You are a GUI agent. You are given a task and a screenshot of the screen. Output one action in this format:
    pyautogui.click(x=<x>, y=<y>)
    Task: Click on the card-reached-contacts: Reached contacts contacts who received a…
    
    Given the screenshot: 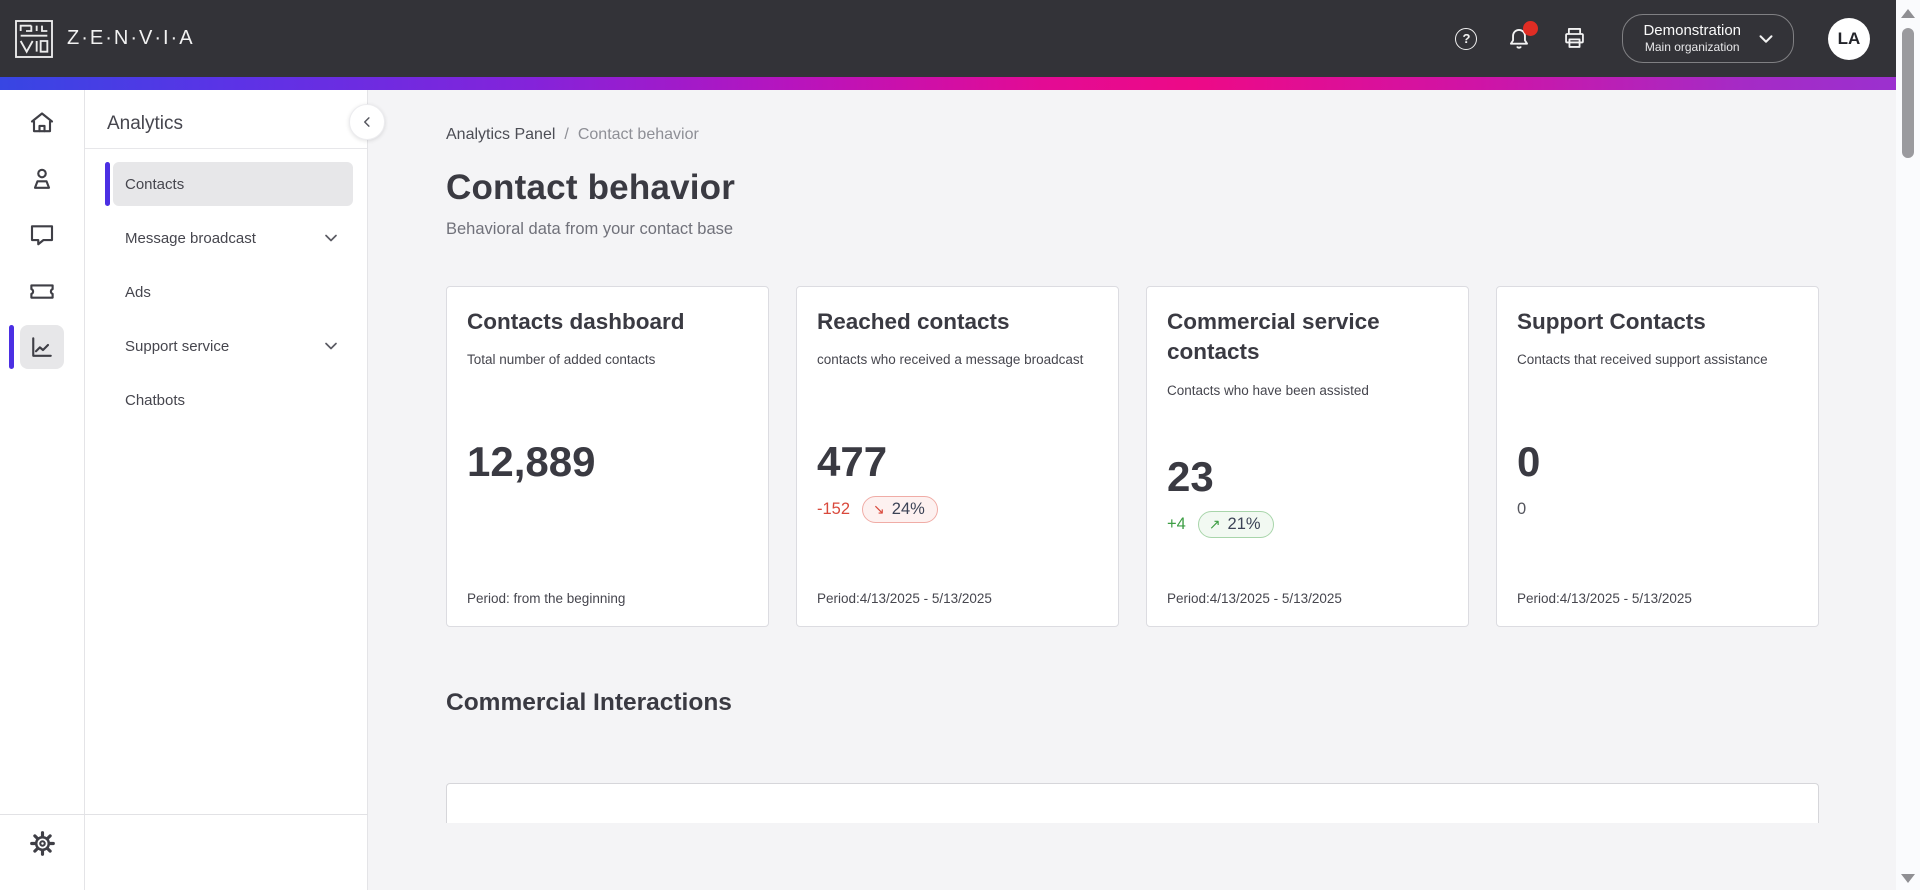 What is the action you would take?
    pyautogui.click(x=957, y=456)
    